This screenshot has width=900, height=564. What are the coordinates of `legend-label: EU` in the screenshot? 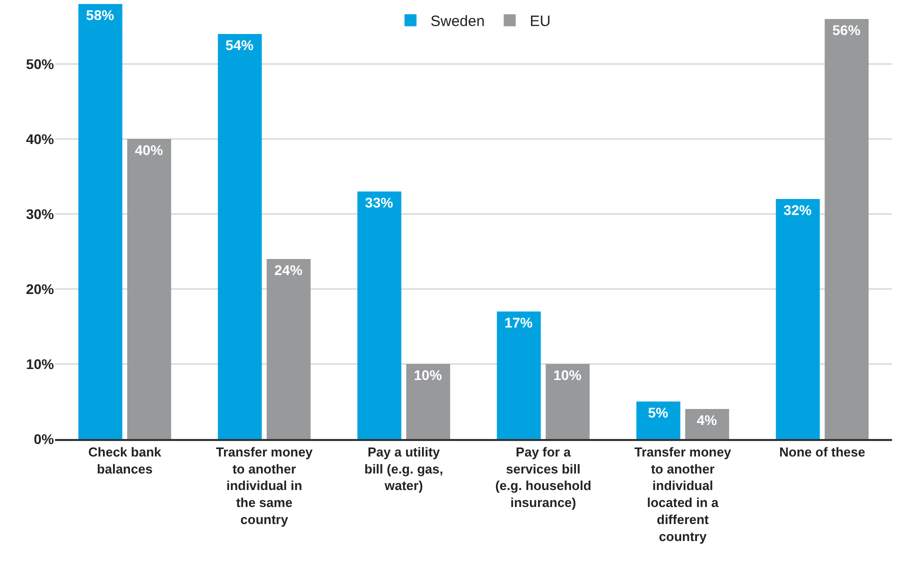 It's located at (540, 21).